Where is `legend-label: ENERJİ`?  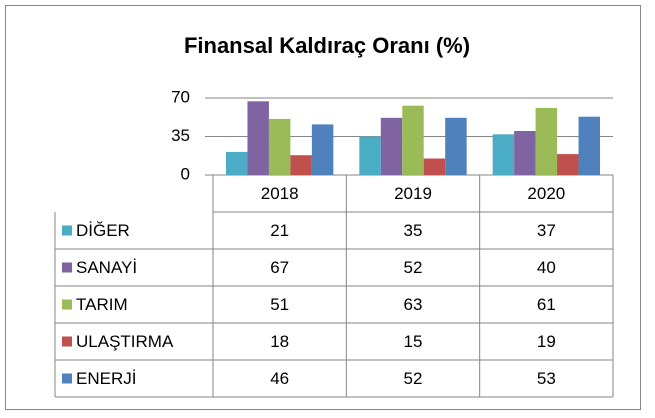 legend-label: ENERJİ is located at coordinates (106, 378).